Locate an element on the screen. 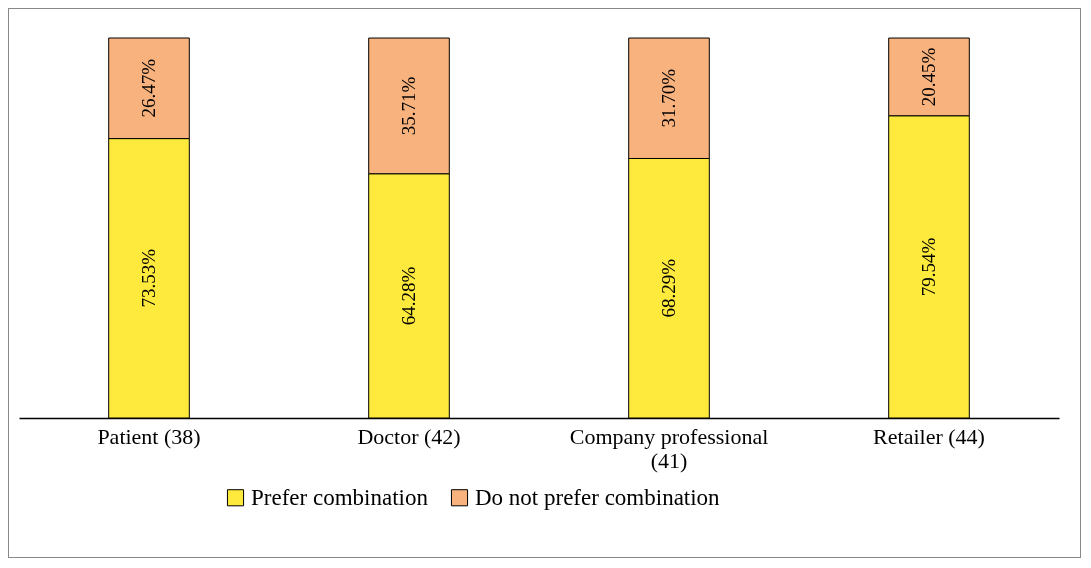 The image size is (1091, 568). data-label: 79.54% is located at coordinates (928, 267).